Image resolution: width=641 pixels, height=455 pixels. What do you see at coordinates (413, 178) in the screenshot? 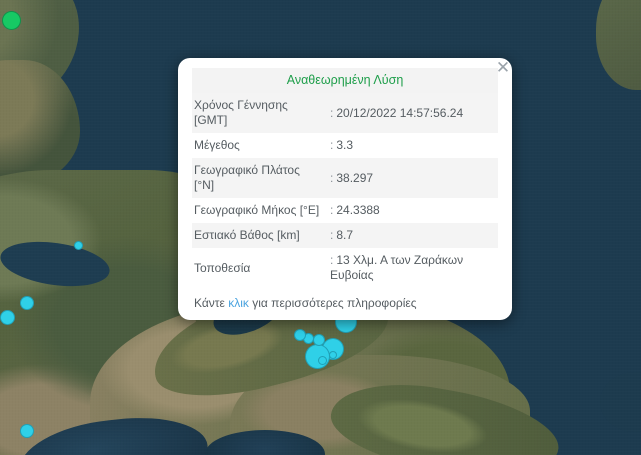
I see `detail-value: :38.297` at bounding box center [413, 178].